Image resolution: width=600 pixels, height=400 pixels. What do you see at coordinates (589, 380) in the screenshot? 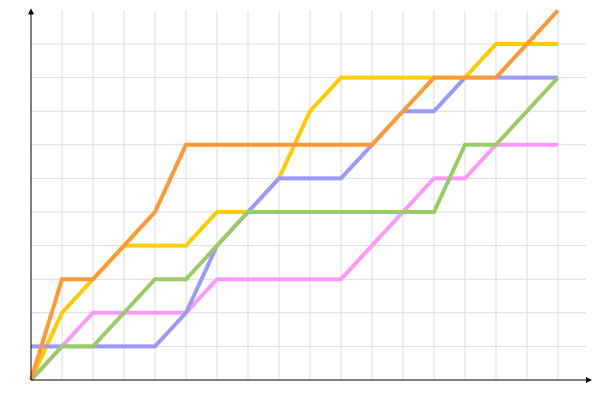
I see `x-axis-arrow-icon` at bounding box center [589, 380].